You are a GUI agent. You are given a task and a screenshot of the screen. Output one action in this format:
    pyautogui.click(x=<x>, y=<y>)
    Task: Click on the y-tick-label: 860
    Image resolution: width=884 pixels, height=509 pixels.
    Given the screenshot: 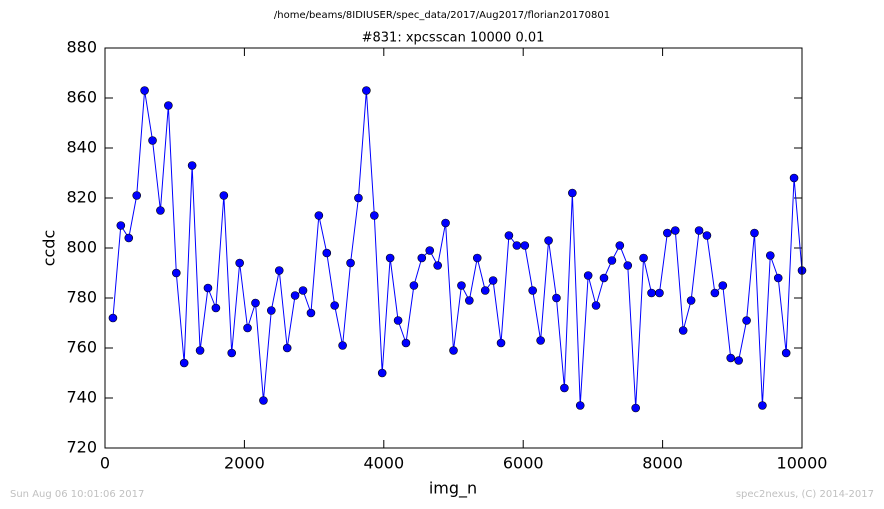 What is the action you would take?
    pyautogui.click(x=81, y=97)
    